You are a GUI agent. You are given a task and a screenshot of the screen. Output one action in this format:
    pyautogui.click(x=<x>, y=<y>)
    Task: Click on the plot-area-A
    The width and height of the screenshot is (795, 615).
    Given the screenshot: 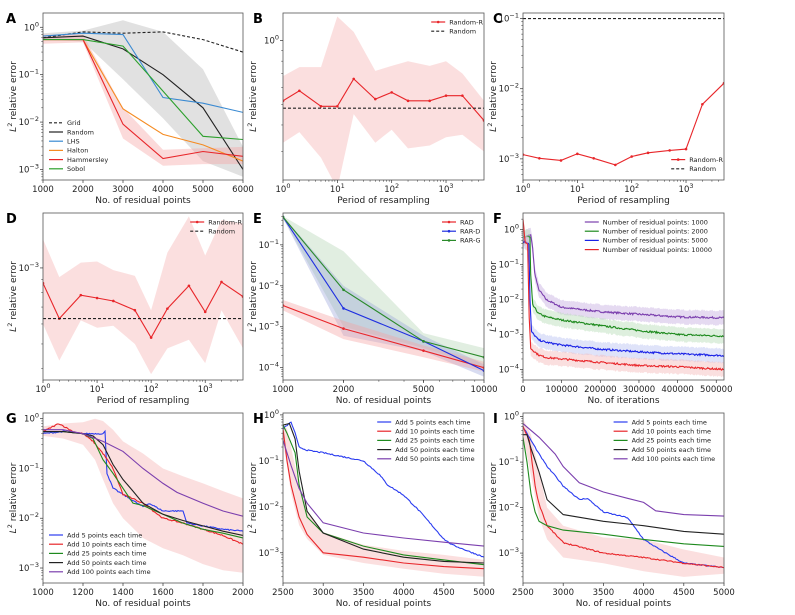 What is the action you would take?
    pyautogui.click(x=143, y=98)
    